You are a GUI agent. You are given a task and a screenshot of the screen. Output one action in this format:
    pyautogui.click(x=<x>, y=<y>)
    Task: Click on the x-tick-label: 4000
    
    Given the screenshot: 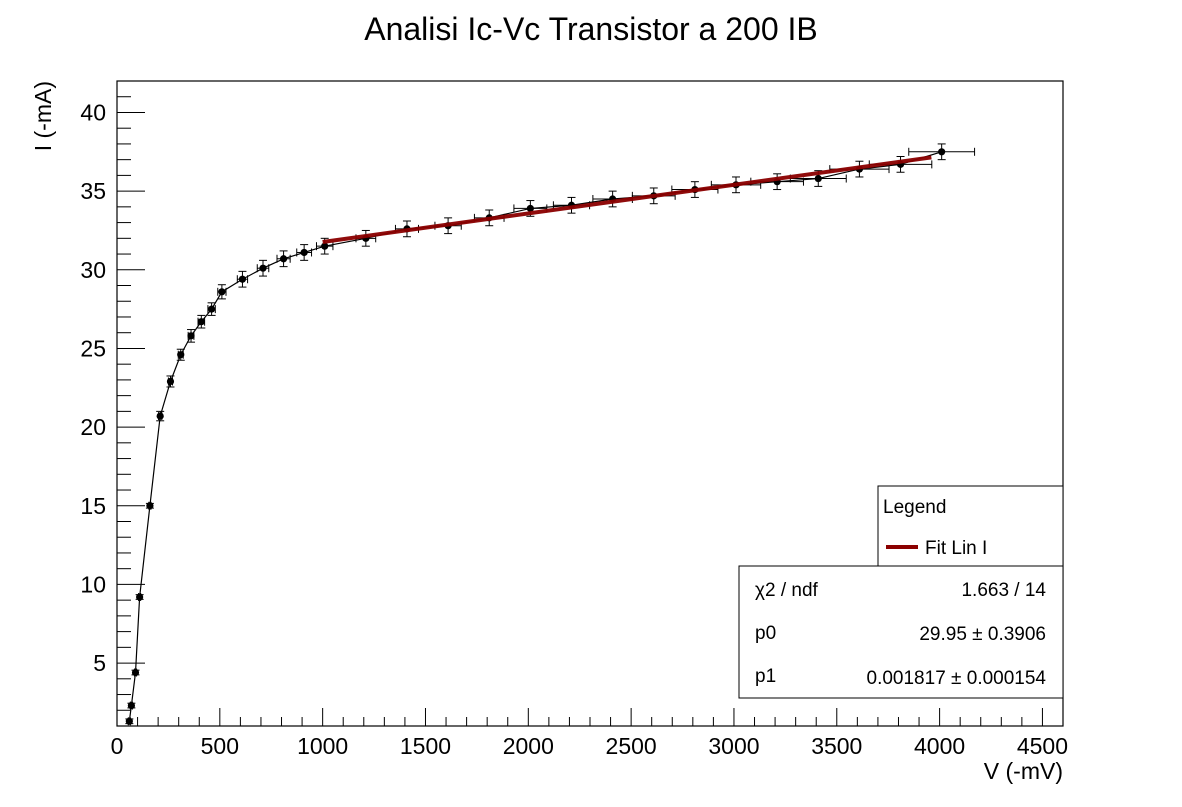 What is the action you would take?
    pyautogui.click(x=939, y=746)
    